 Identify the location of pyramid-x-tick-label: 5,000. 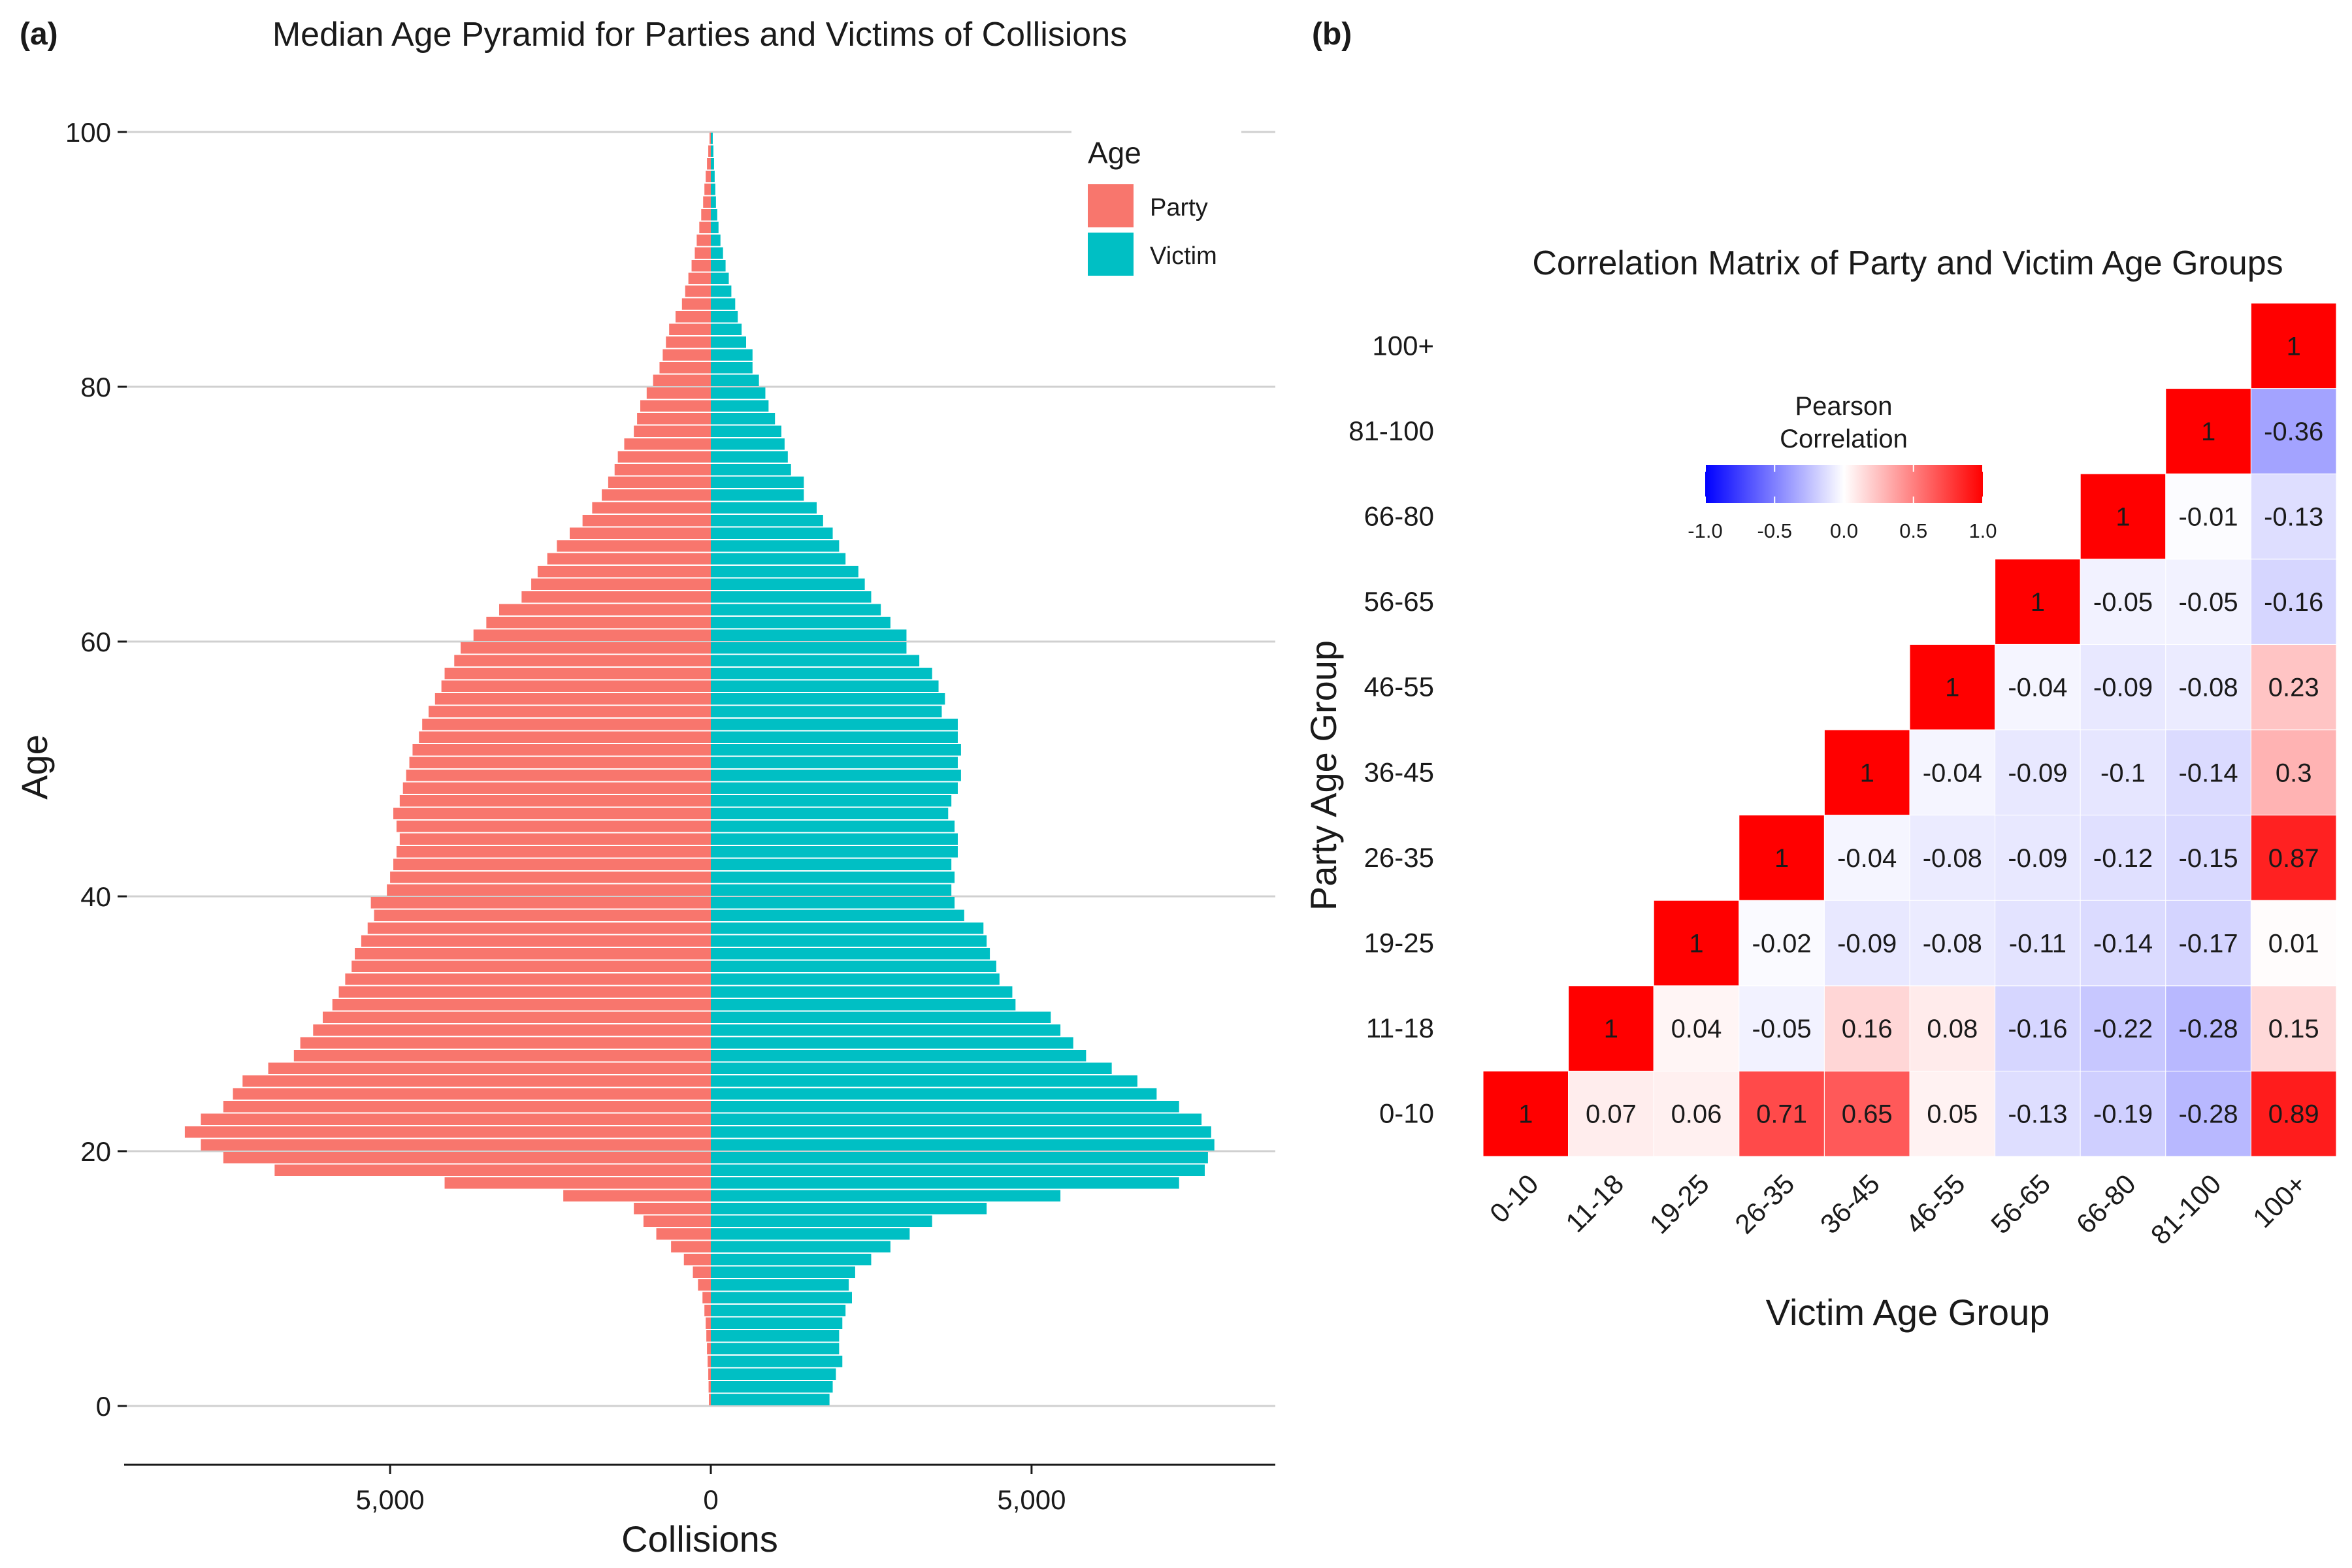
(1031, 1499).